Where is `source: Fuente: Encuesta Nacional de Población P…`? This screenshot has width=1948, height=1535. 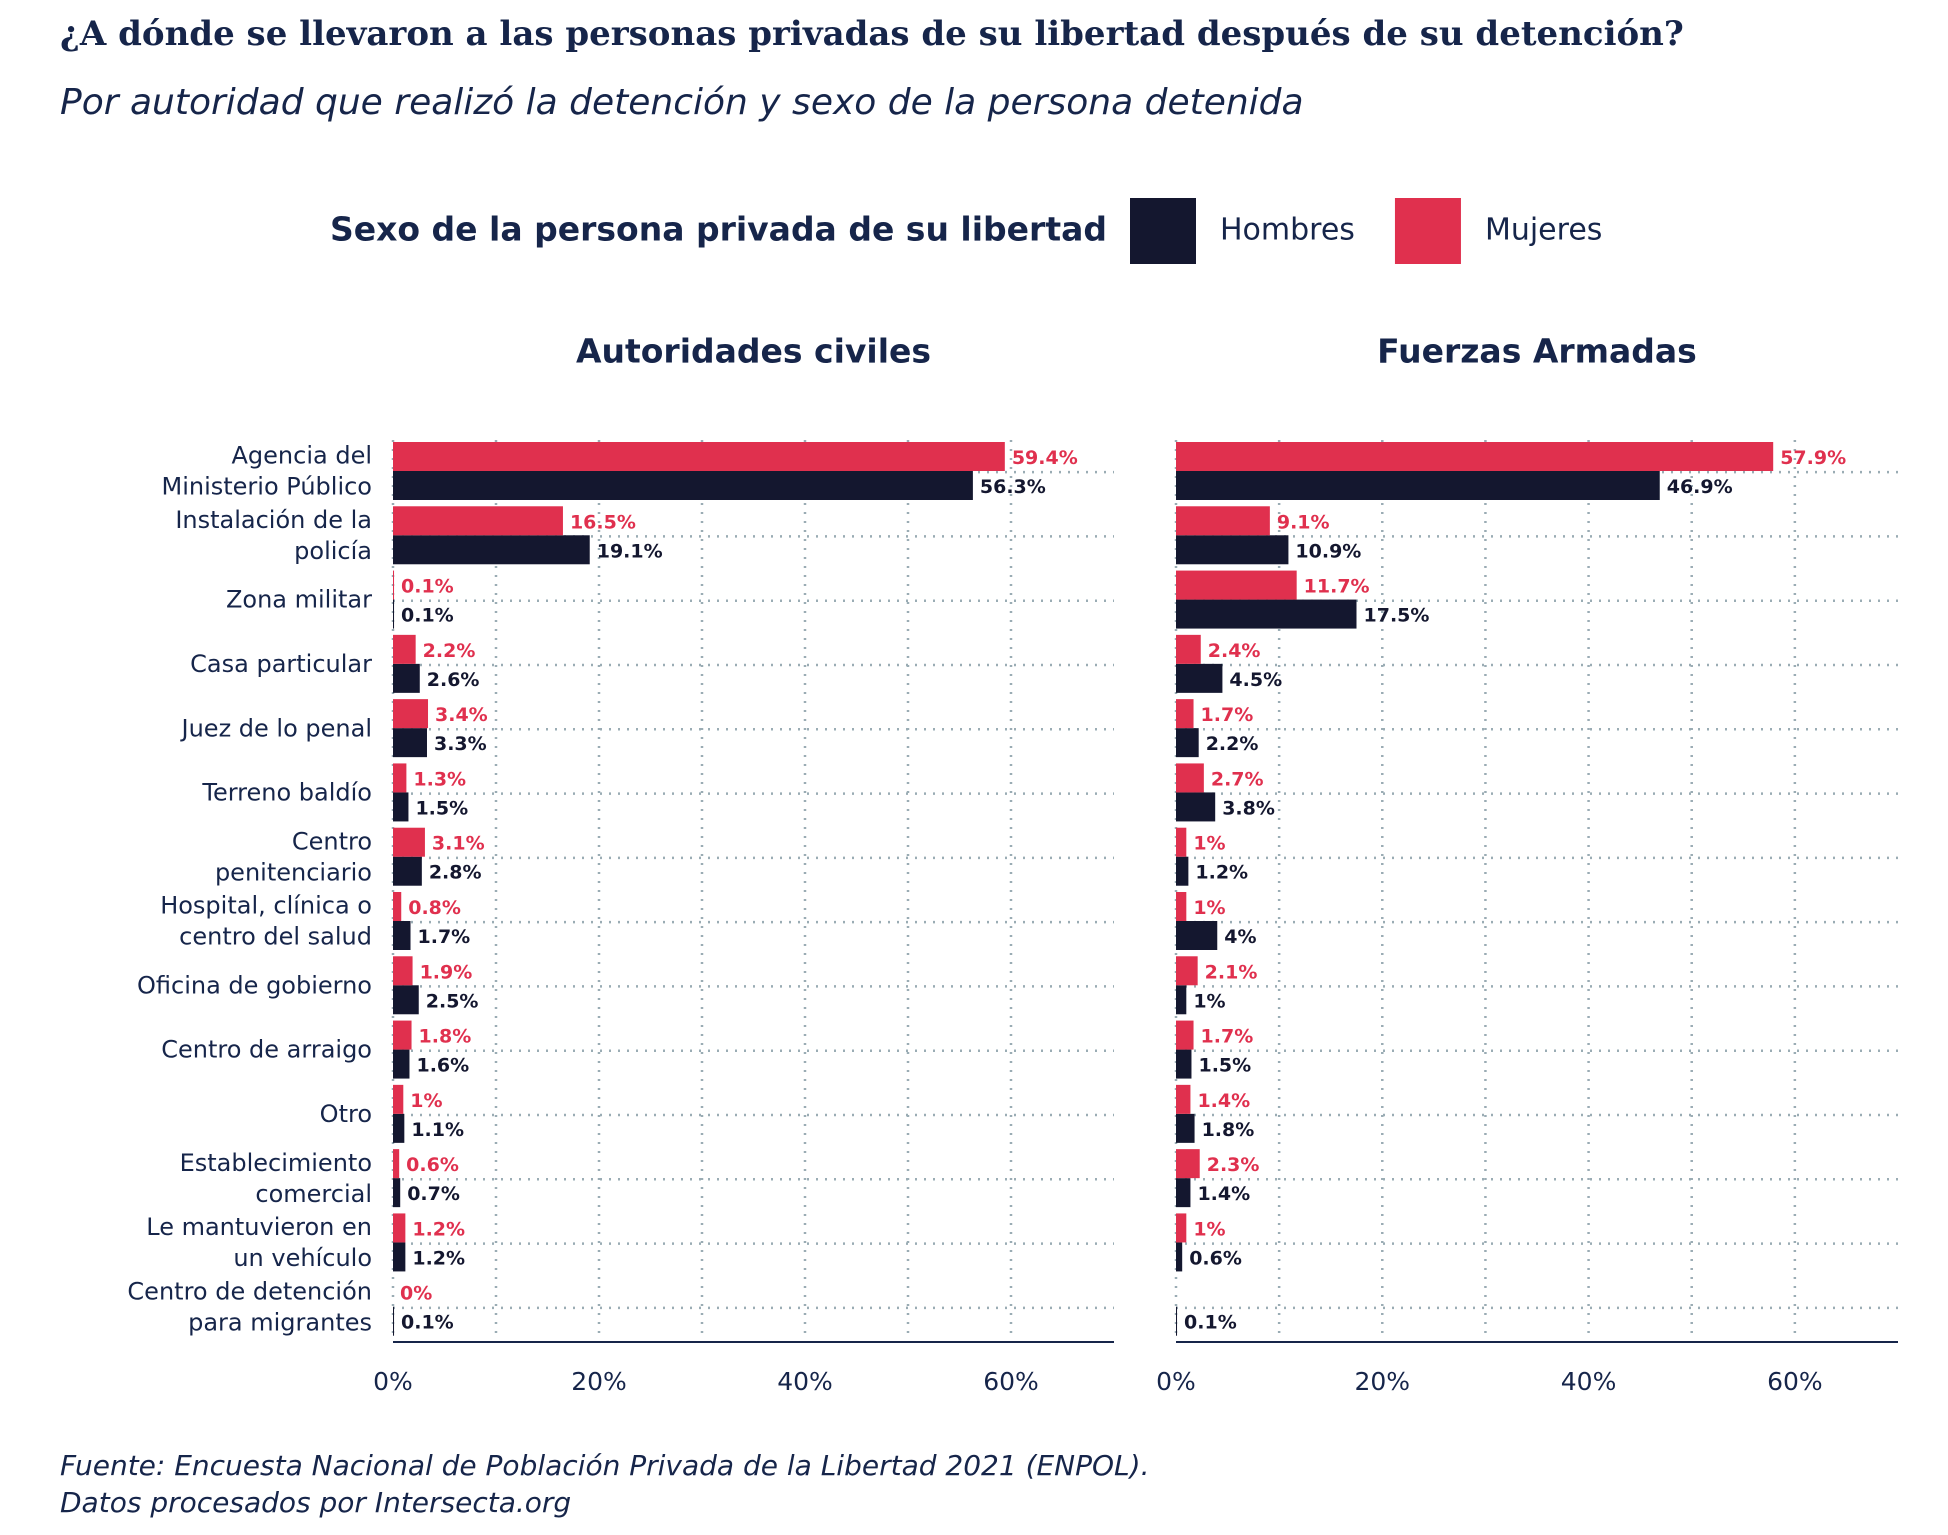 source: Fuente: Encuesta Nacional de Población P… is located at coordinates (604, 1465).